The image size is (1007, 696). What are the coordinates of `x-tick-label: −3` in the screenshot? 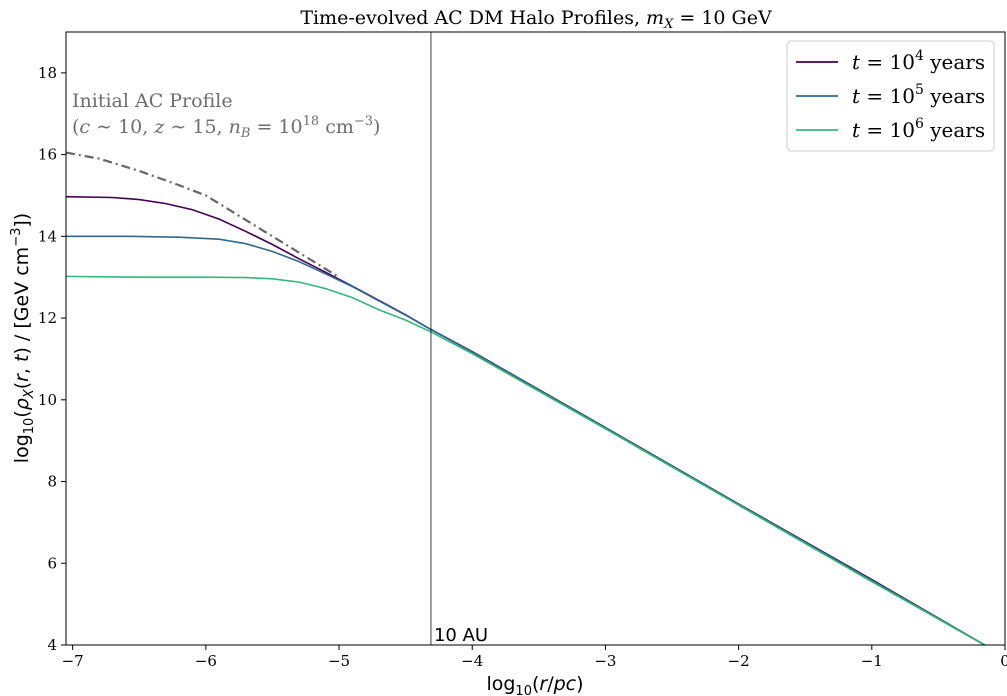 It's located at (605, 661).